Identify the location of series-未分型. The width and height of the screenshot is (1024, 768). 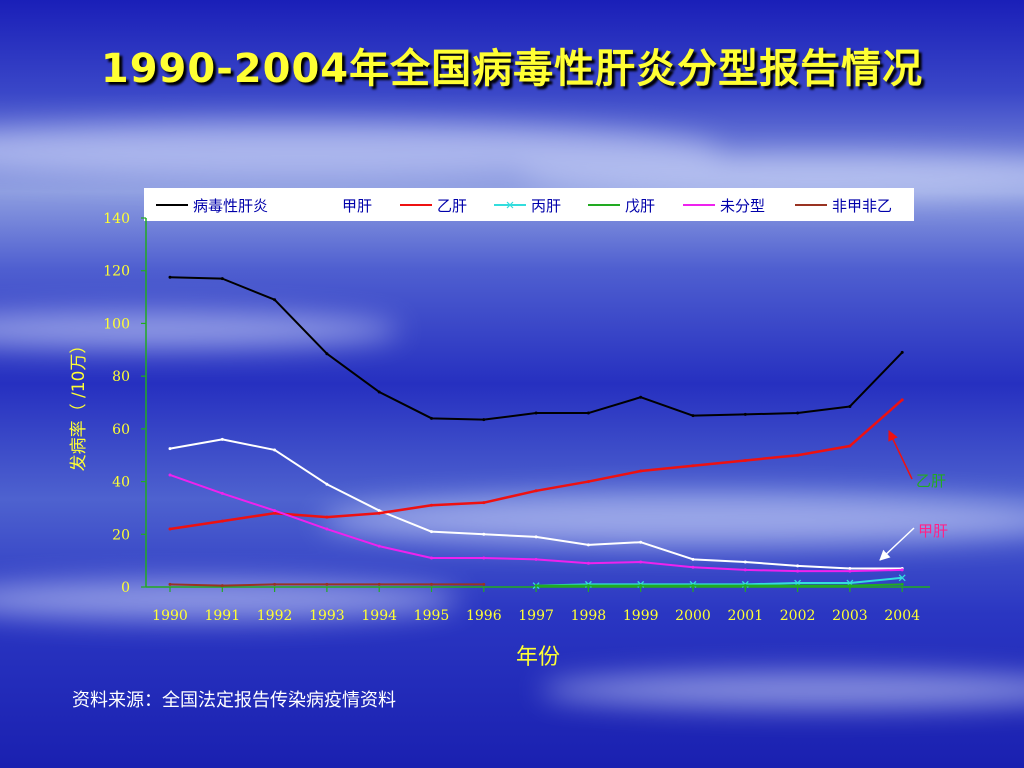
(536, 523).